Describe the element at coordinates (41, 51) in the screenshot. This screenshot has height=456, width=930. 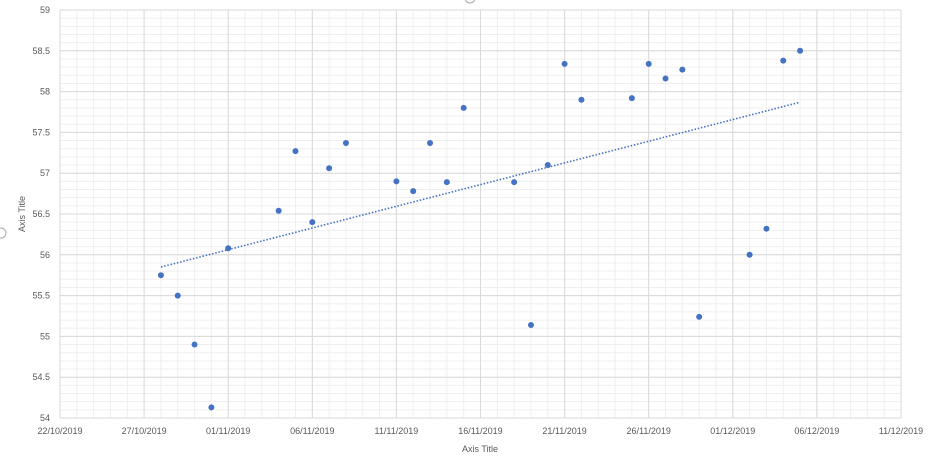
I see `y-tick-label: 58.5` at that location.